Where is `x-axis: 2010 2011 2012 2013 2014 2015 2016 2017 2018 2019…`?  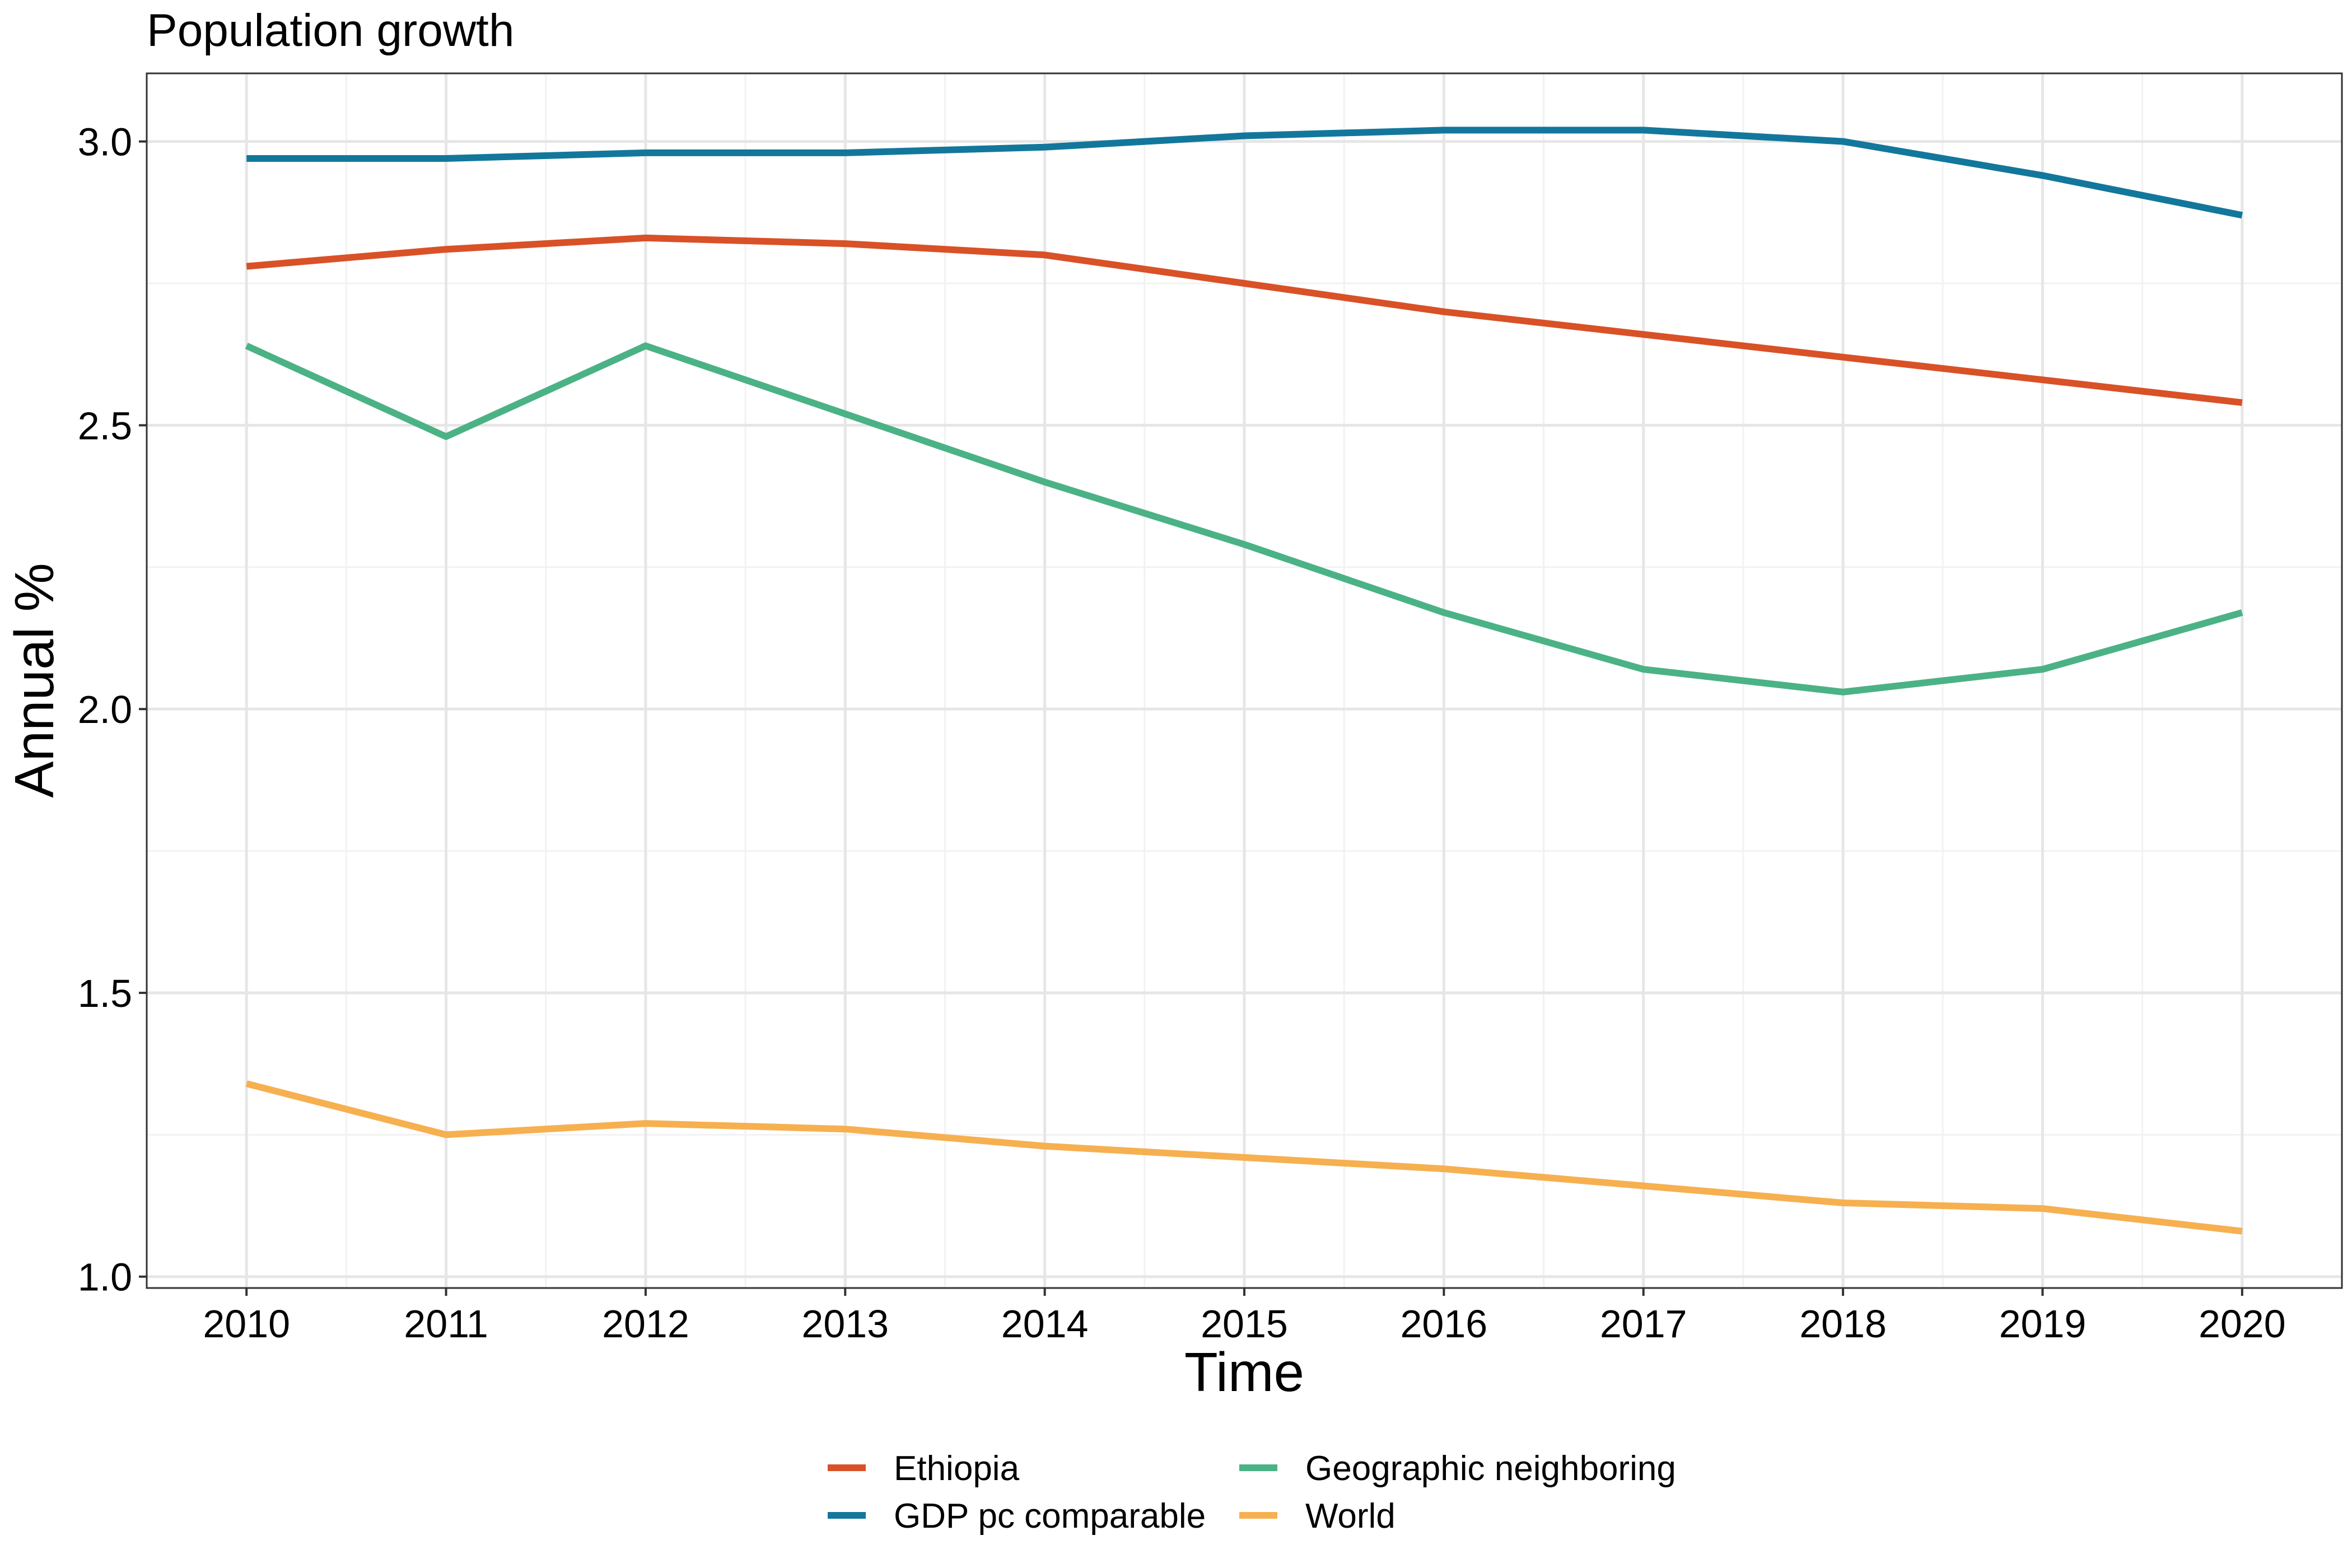
x-axis: 2010 2011 2012 2013 2014 2015 2016 2017 2018 2019… is located at coordinates (1245, 1317).